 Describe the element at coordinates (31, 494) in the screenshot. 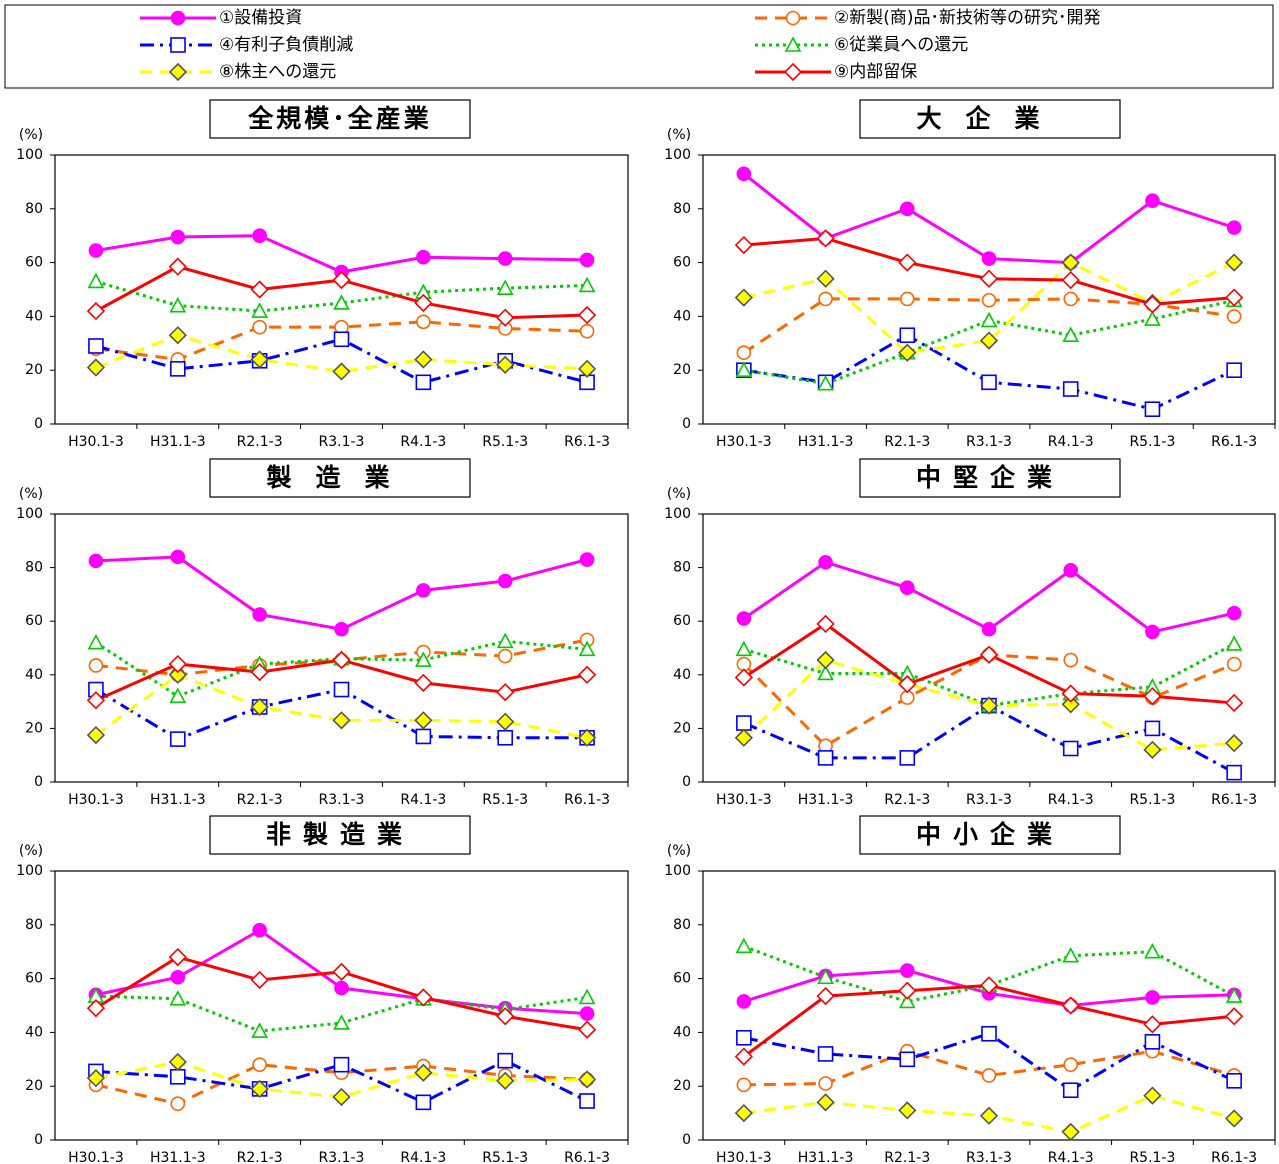

I see `y-axis-label: (%)` at that location.